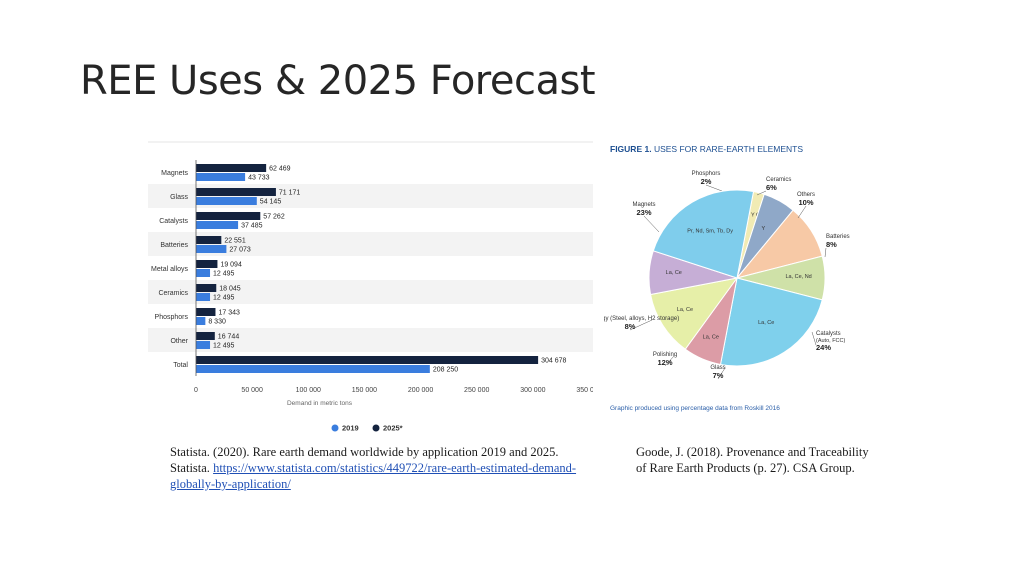 The width and height of the screenshot is (1024, 576). I want to click on x-tick-label: 300 000, so click(532, 390).